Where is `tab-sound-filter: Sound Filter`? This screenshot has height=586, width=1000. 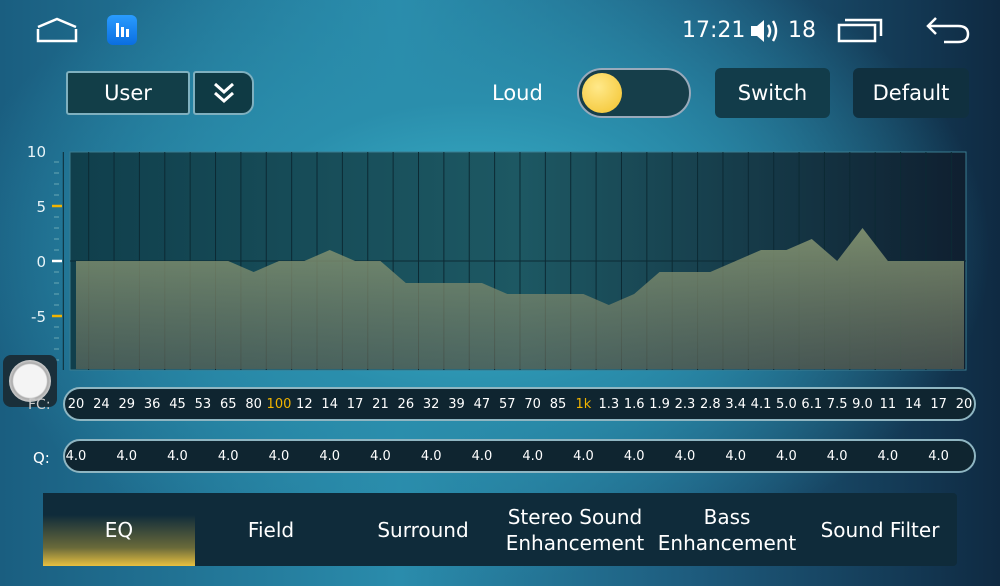 tab-sound-filter: Sound Filter is located at coordinates (880, 529).